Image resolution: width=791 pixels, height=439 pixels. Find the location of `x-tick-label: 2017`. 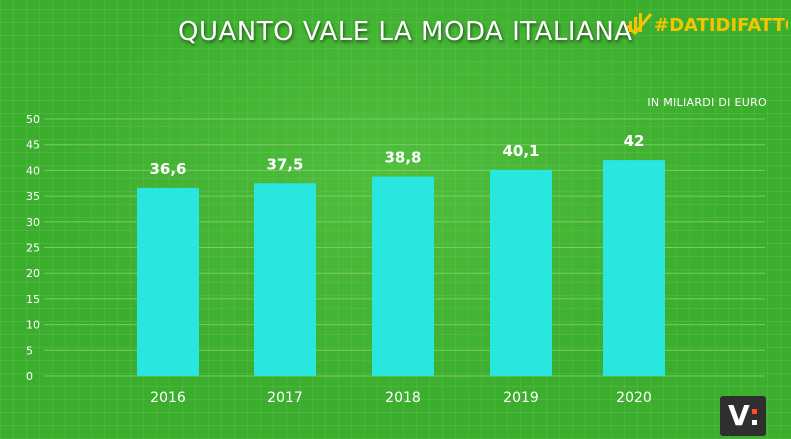

x-tick-label: 2017 is located at coordinates (285, 398).